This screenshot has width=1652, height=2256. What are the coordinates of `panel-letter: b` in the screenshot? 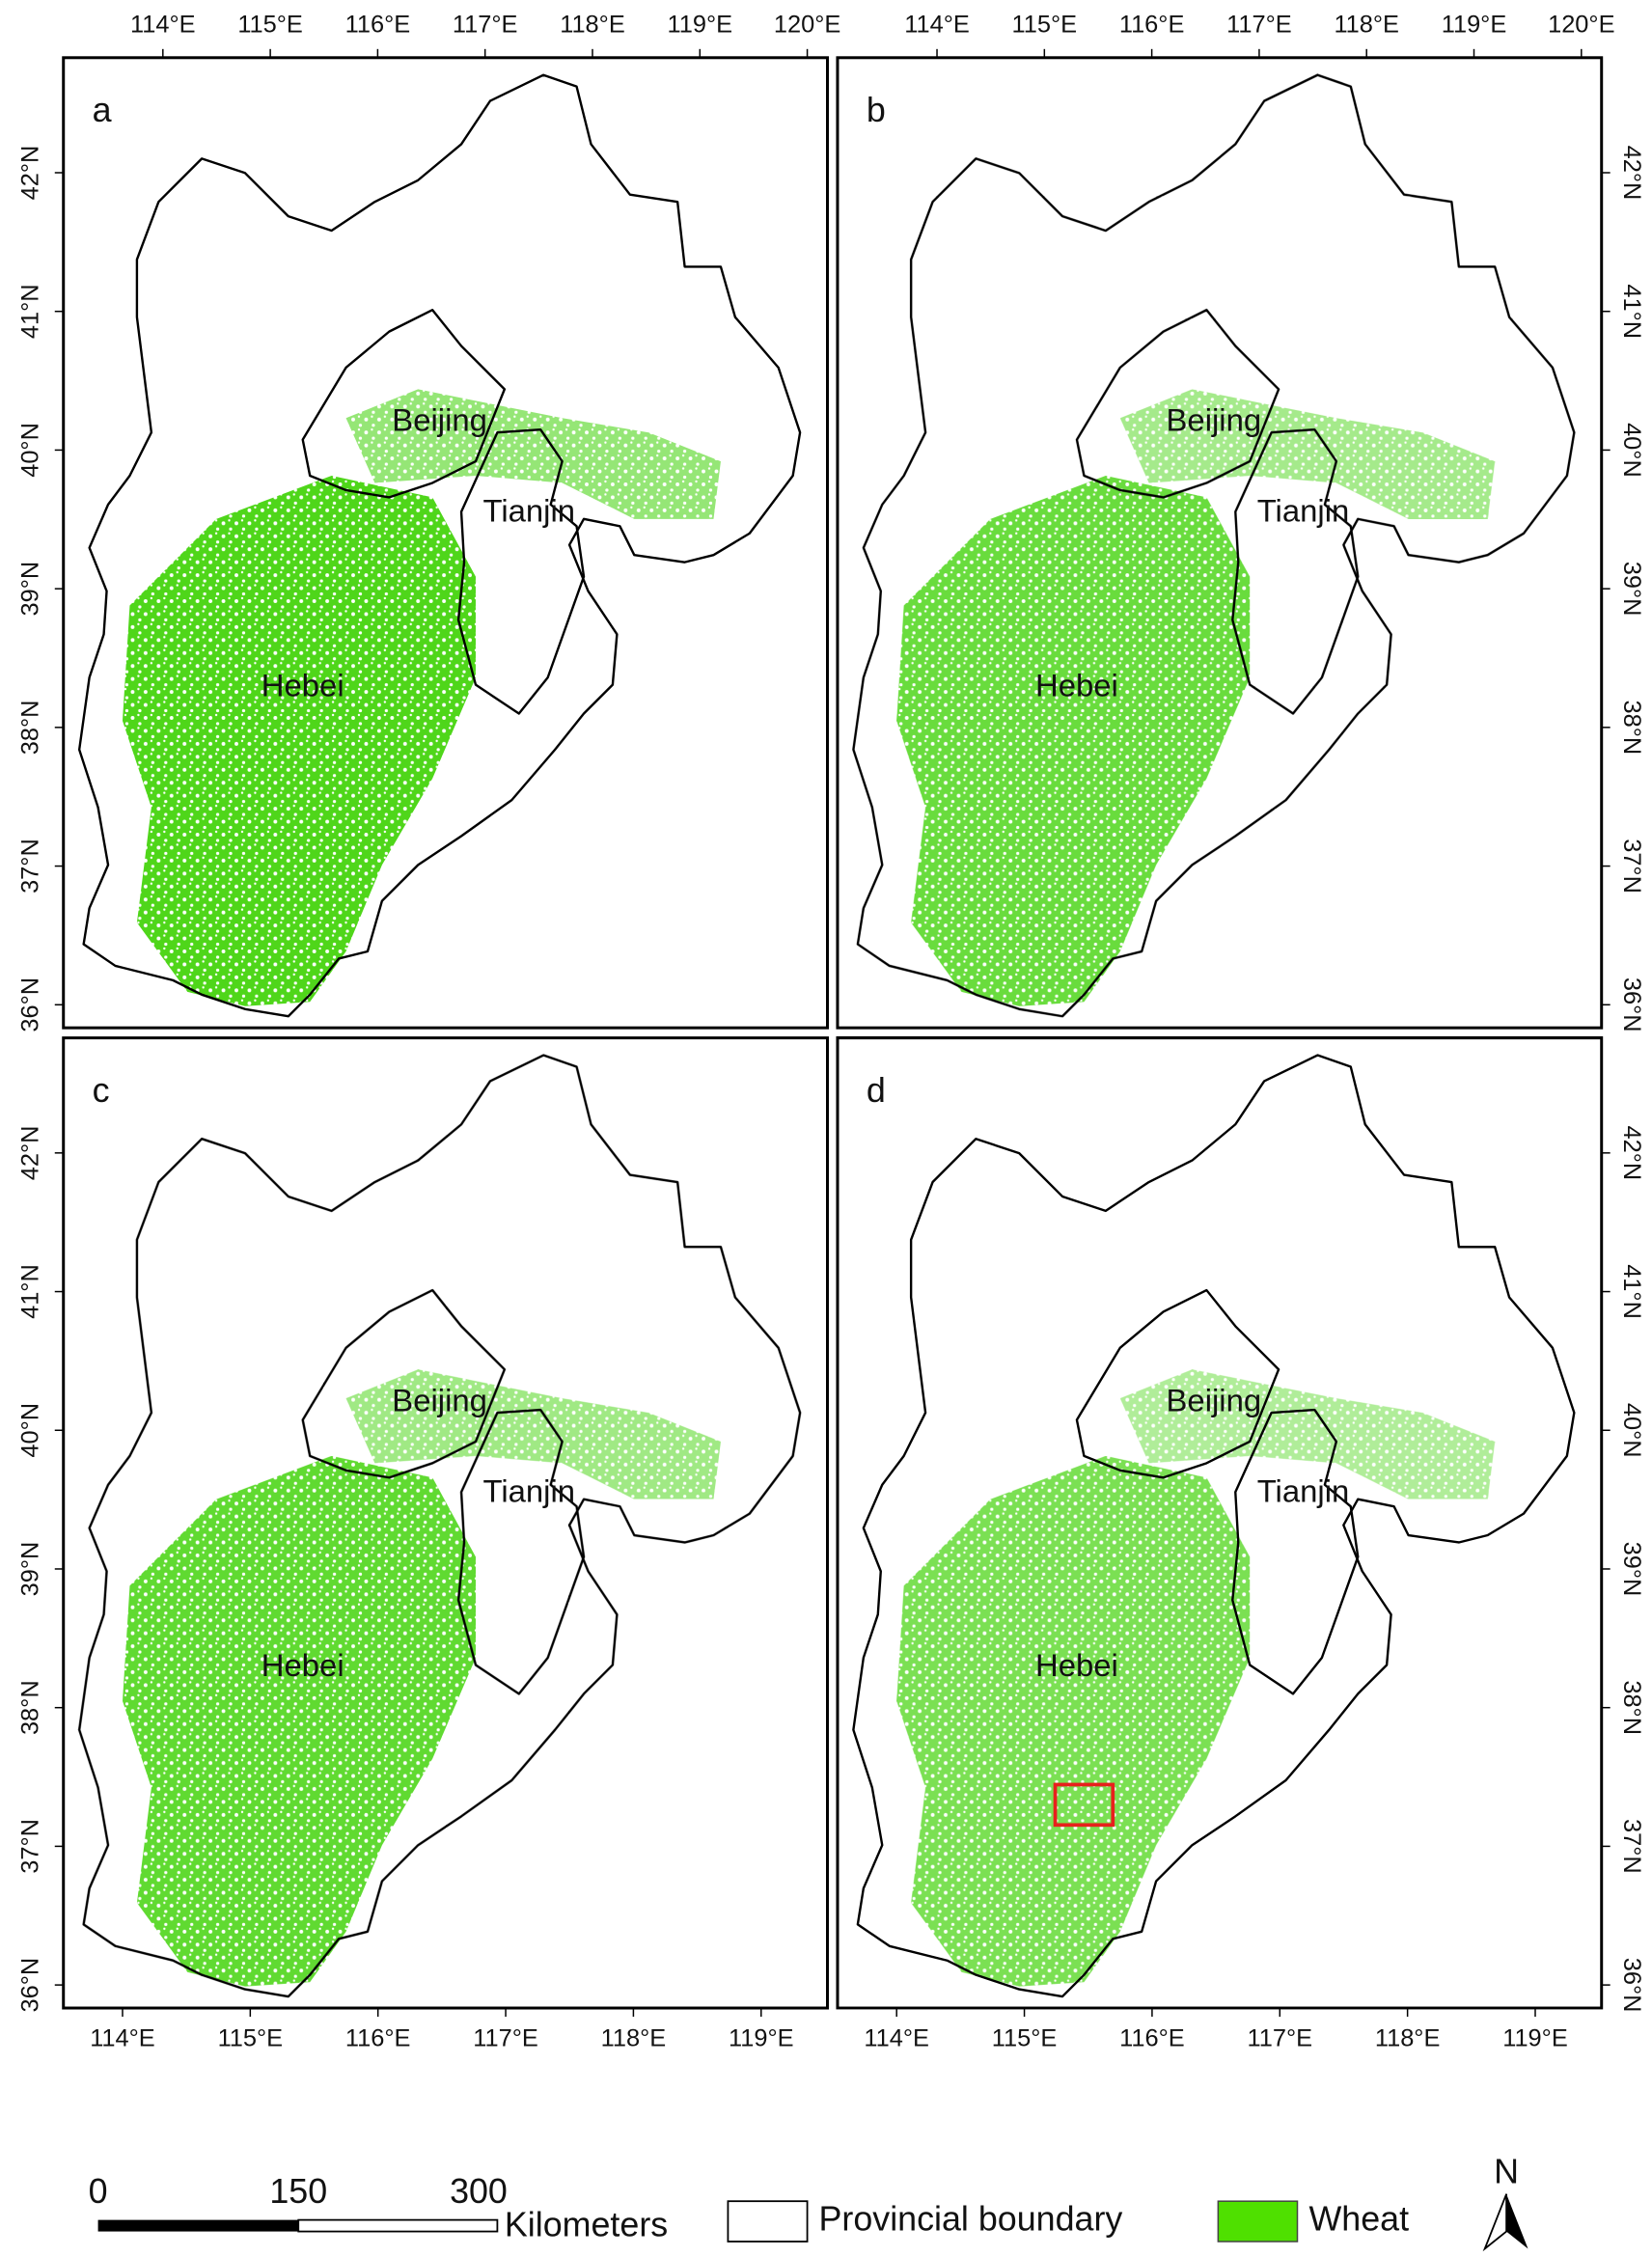 It's located at (876, 110).